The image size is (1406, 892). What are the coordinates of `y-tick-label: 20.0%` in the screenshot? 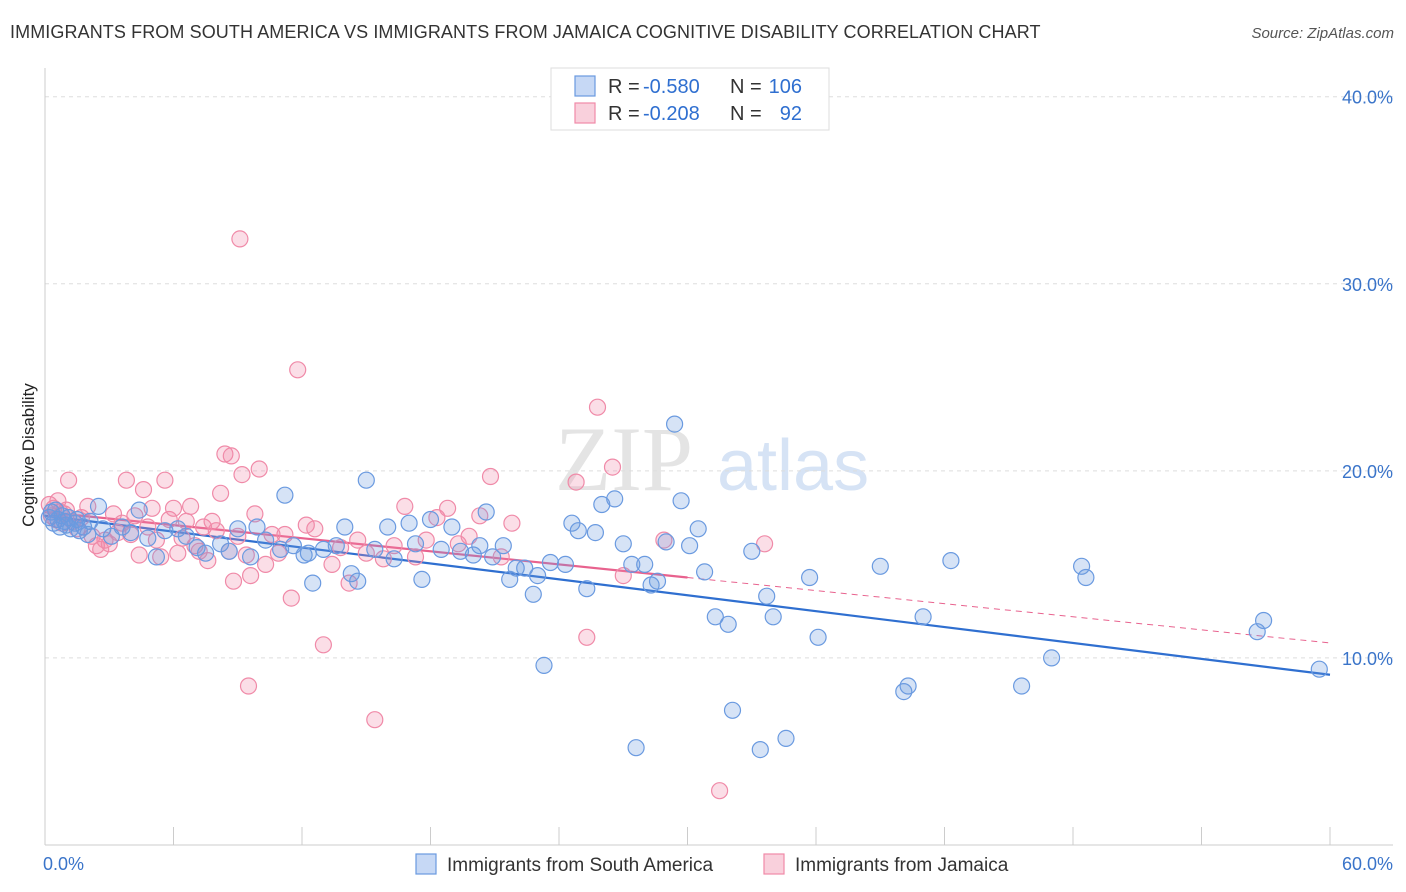 It's located at (1367, 472).